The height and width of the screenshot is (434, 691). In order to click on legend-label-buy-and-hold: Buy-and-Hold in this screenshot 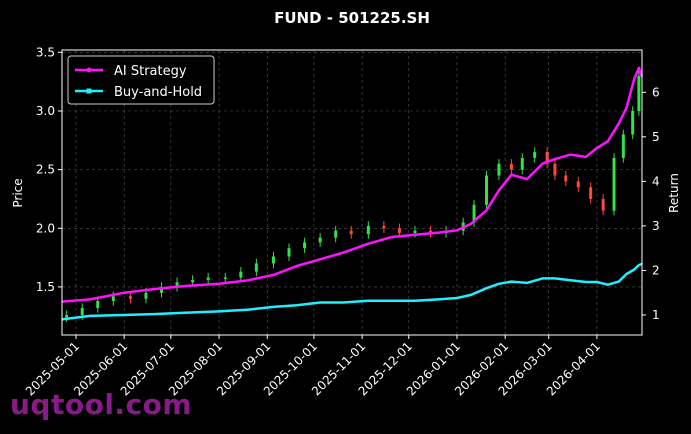, I will do `click(158, 92)`.